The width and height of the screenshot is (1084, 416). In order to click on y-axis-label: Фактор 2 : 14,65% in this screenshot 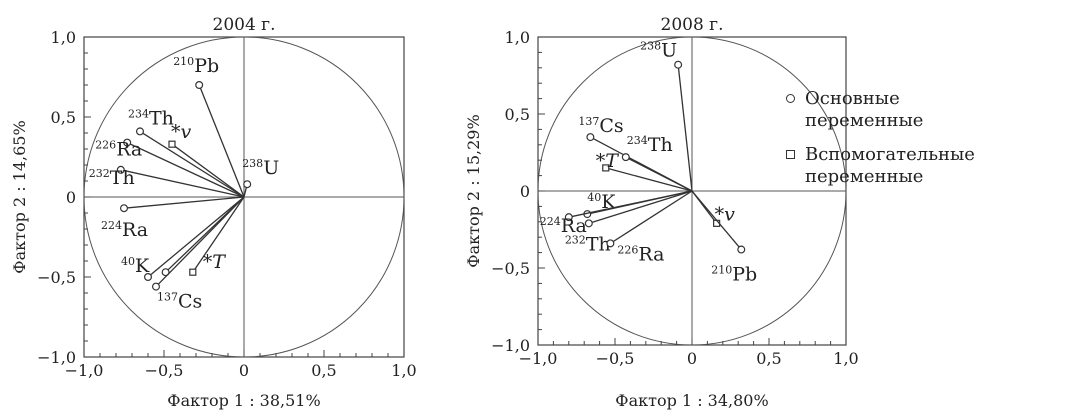, I will do `click(19, 196)`.